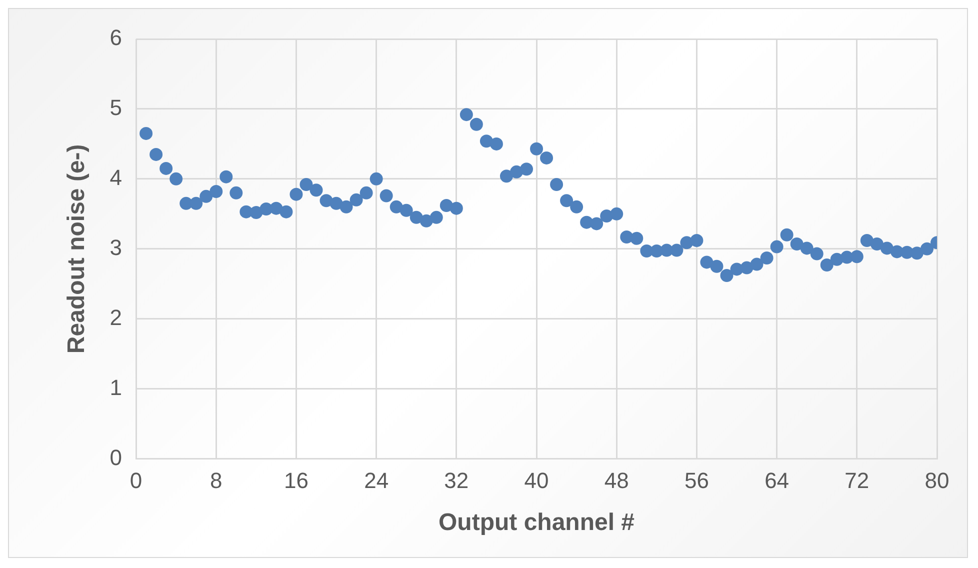  Describe the element at coordinates (937, 481) in the screenshot. I see `x-tick-label: 80` at that location.